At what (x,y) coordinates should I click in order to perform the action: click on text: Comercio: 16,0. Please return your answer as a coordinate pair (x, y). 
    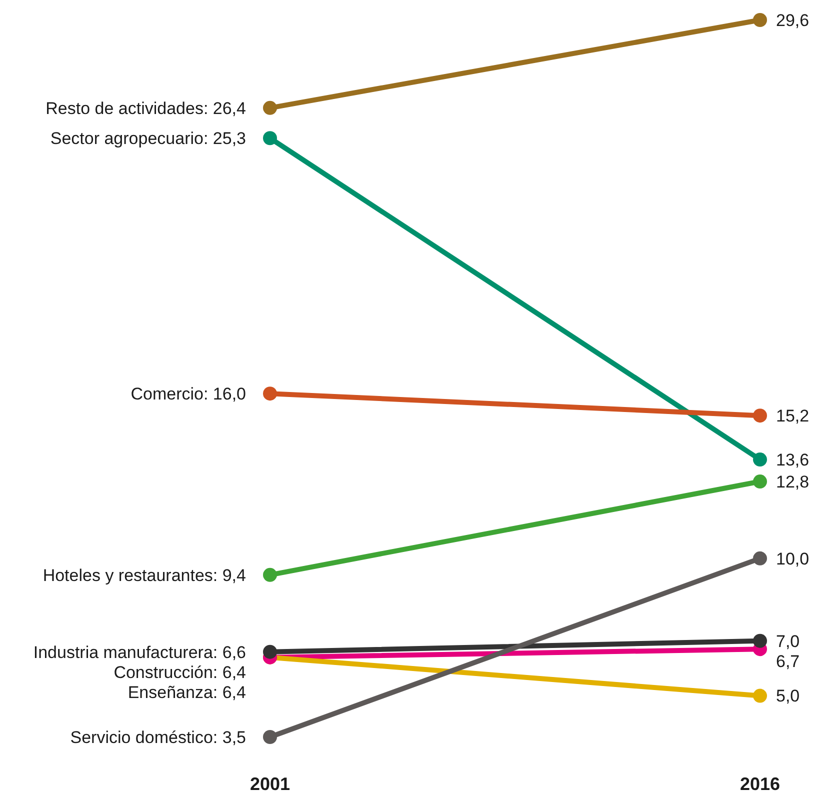
    Looking at the image, I should click on (188, 394).